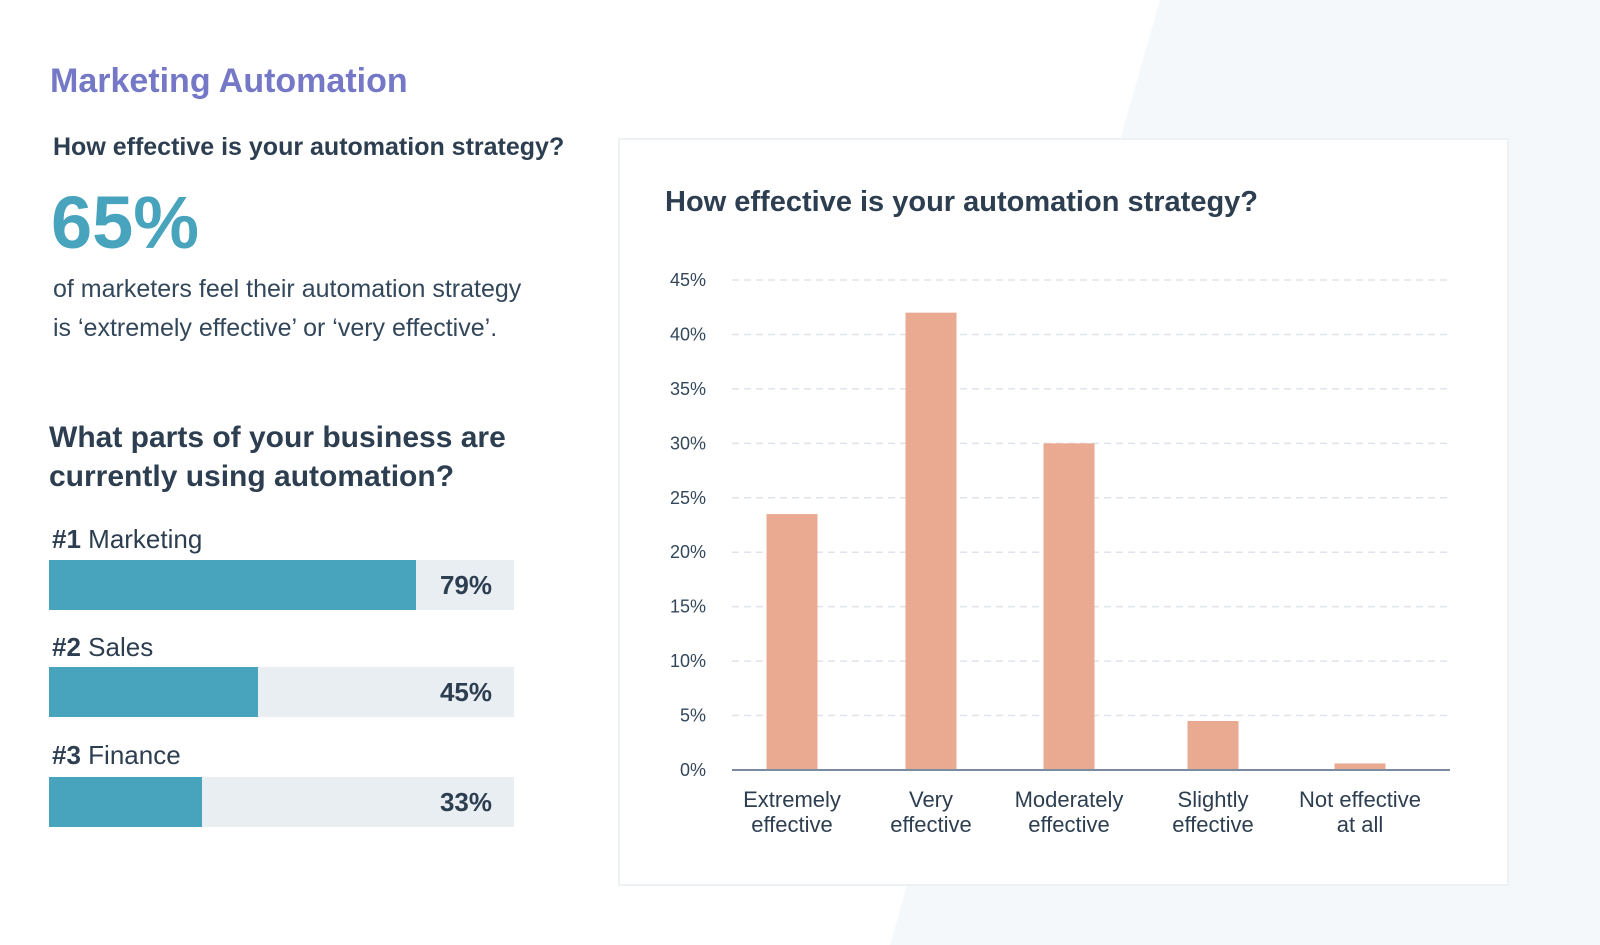  I want to click on rank-label-marketing: #1 Marketing, so click(127, 539).